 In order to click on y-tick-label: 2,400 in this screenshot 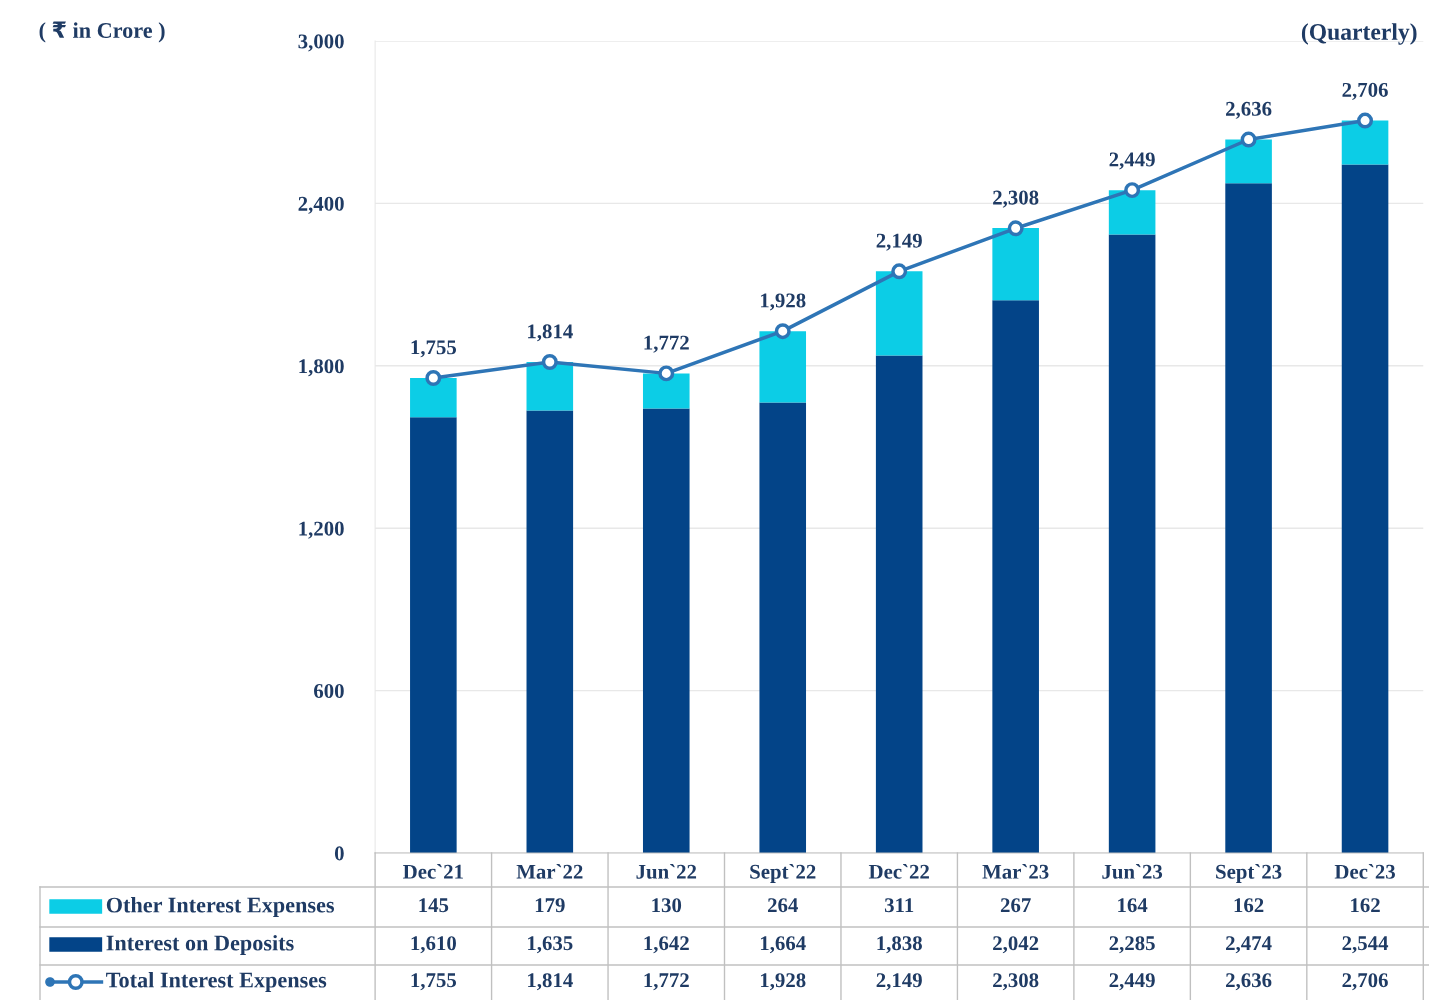, I will do `click(321, 205)`.